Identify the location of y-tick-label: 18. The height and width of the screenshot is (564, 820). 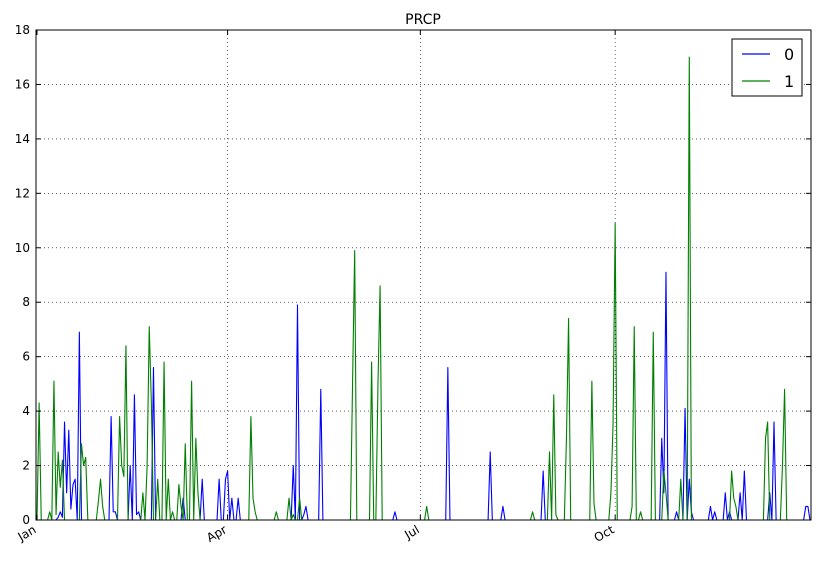
(22, 30).